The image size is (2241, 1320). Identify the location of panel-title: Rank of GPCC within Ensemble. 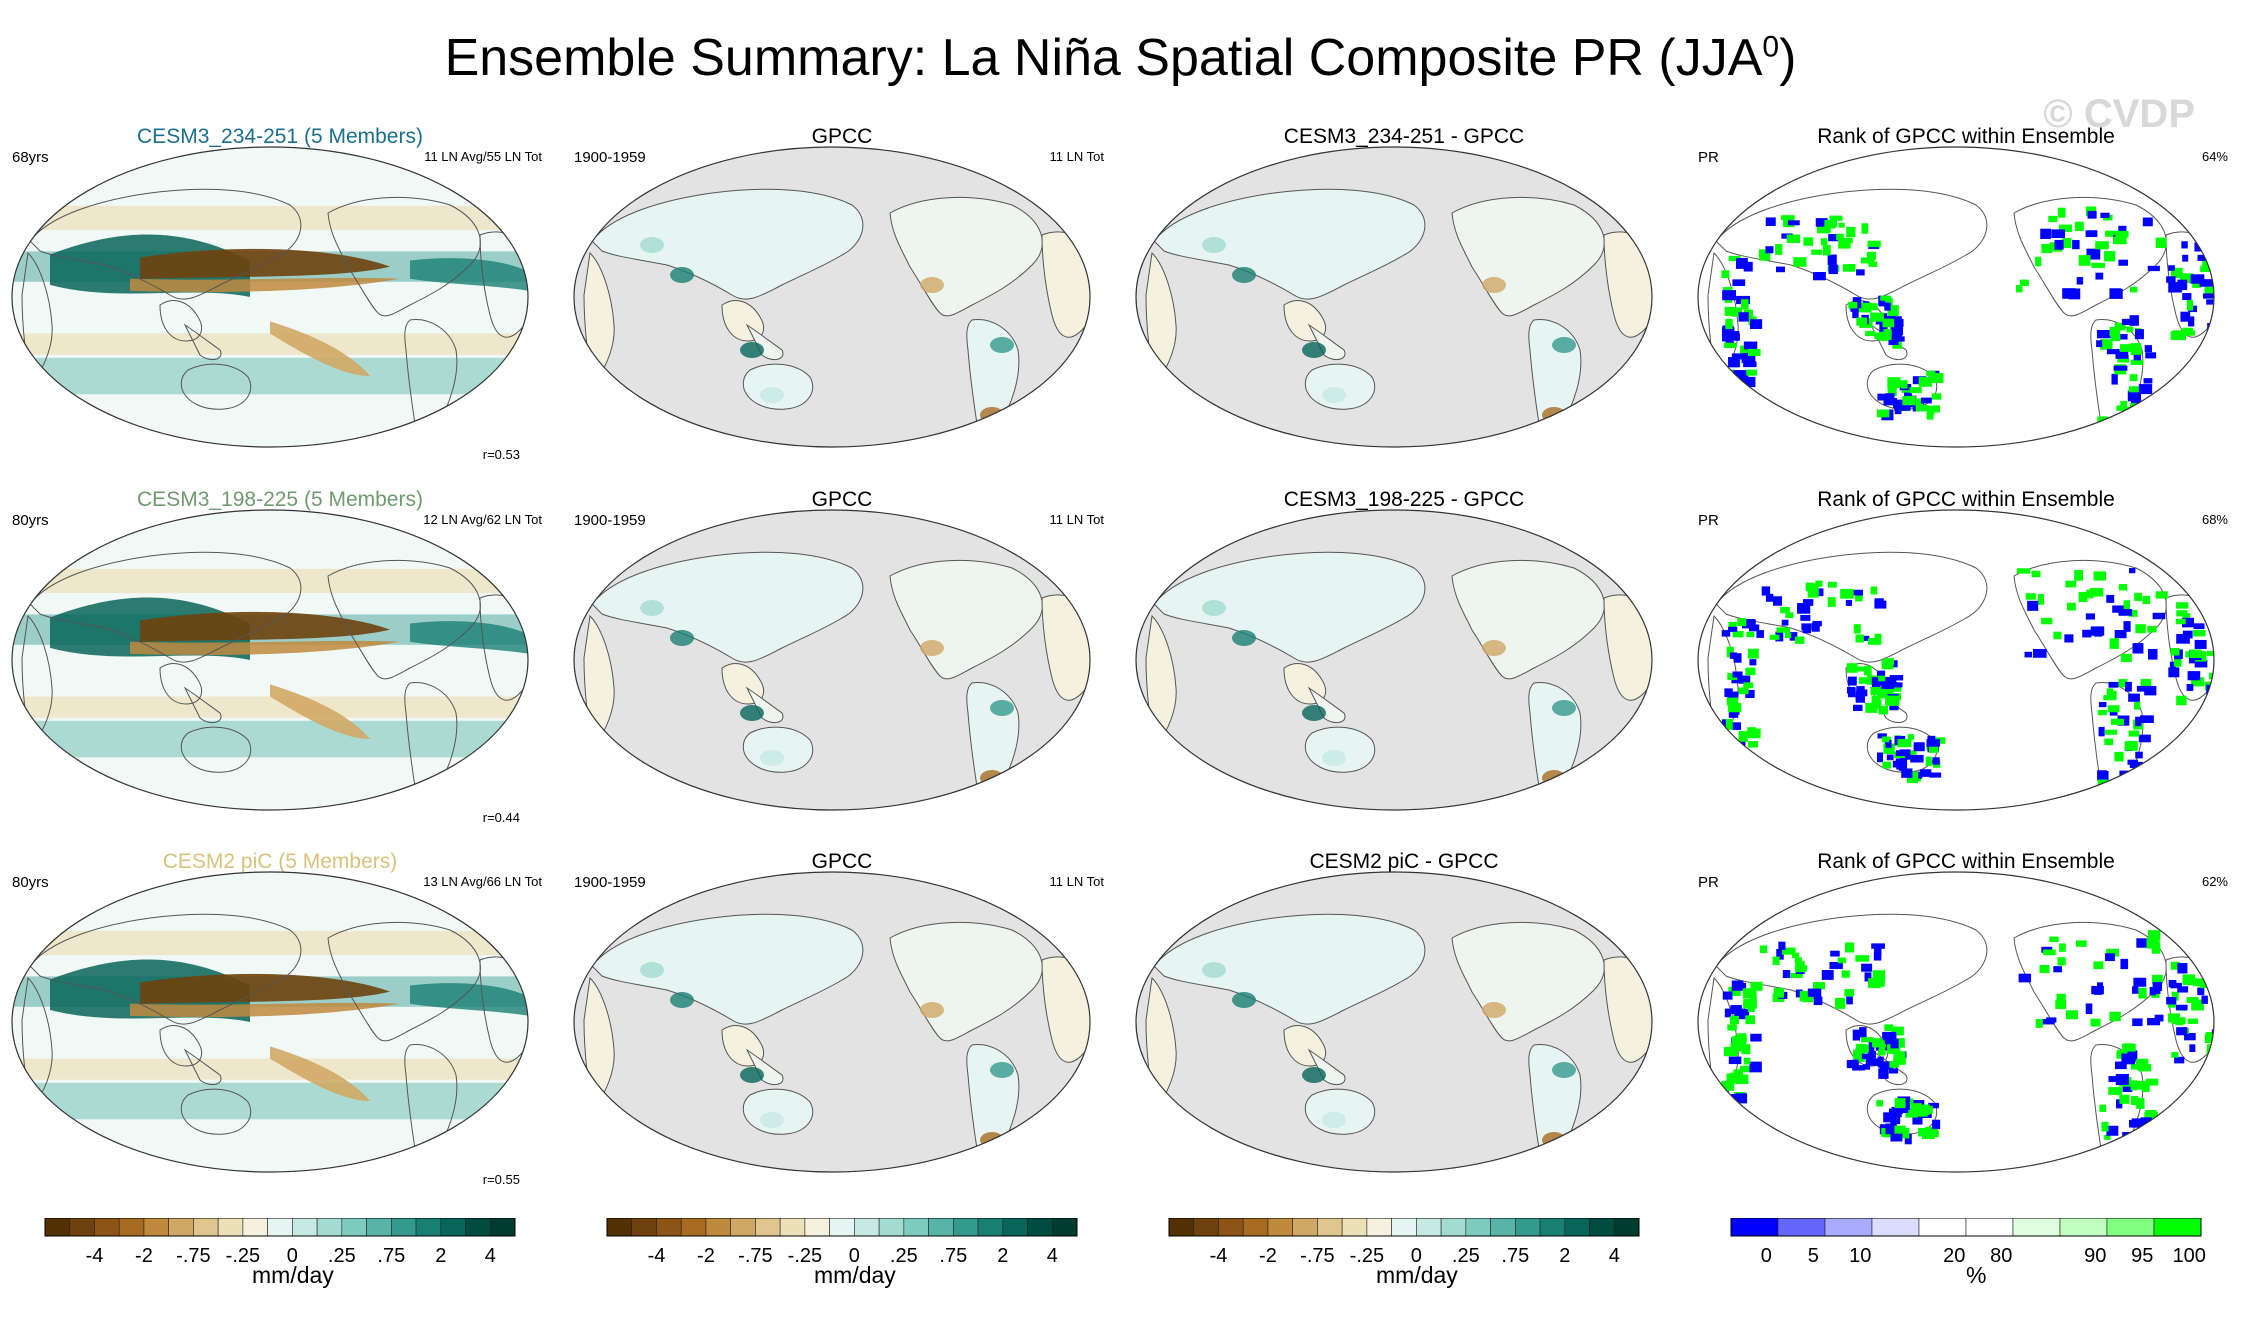
(1966, 861).